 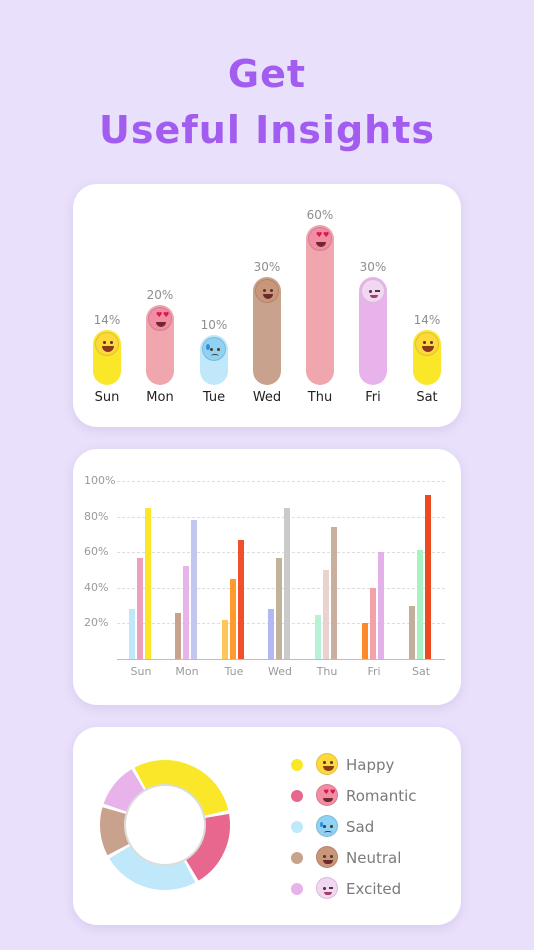 I want to click on legend-label: Neutral, so click(x=374, y=858).